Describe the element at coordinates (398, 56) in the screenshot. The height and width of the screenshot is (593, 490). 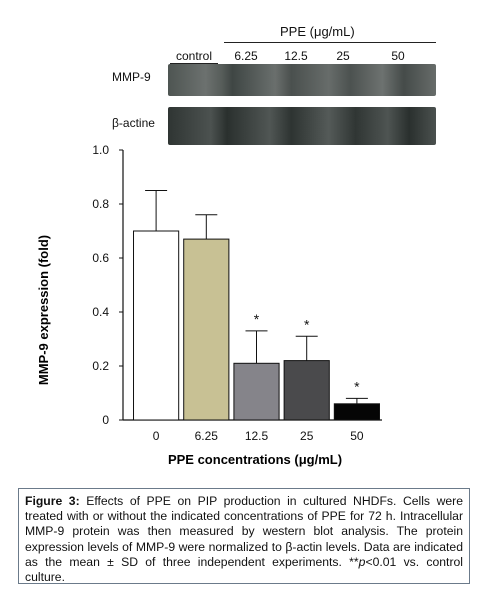
I see `lane-label-50: 50` at that location.